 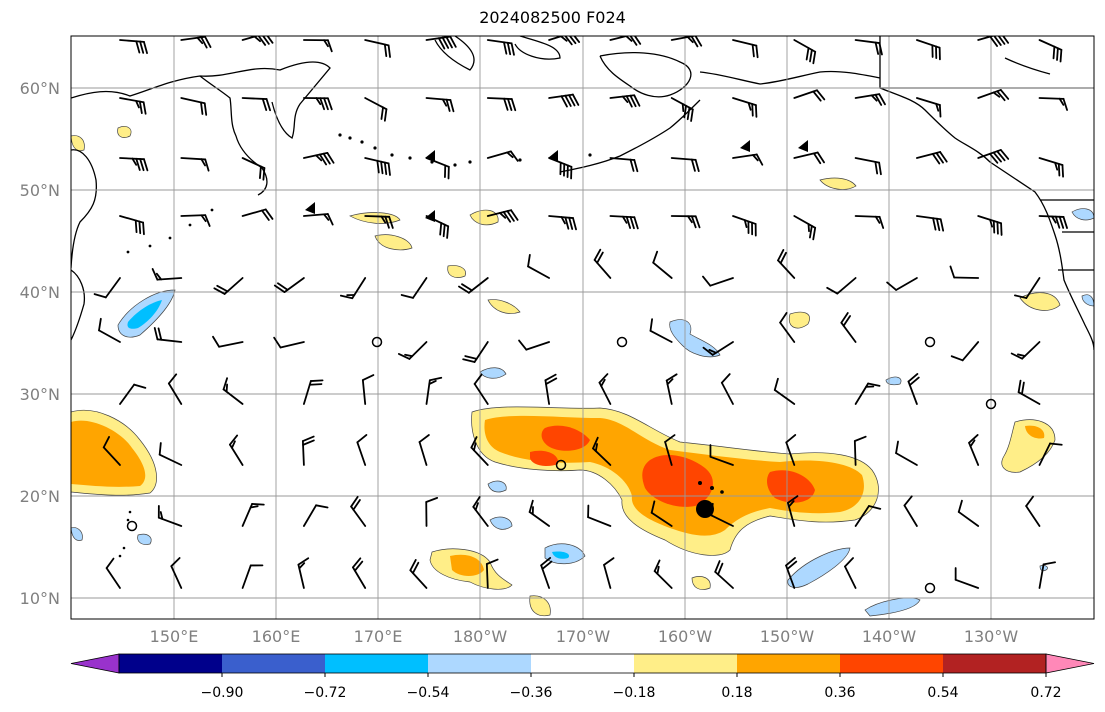 I want to click on colorbar-label: 0.72, so click(x=1045, y=693).